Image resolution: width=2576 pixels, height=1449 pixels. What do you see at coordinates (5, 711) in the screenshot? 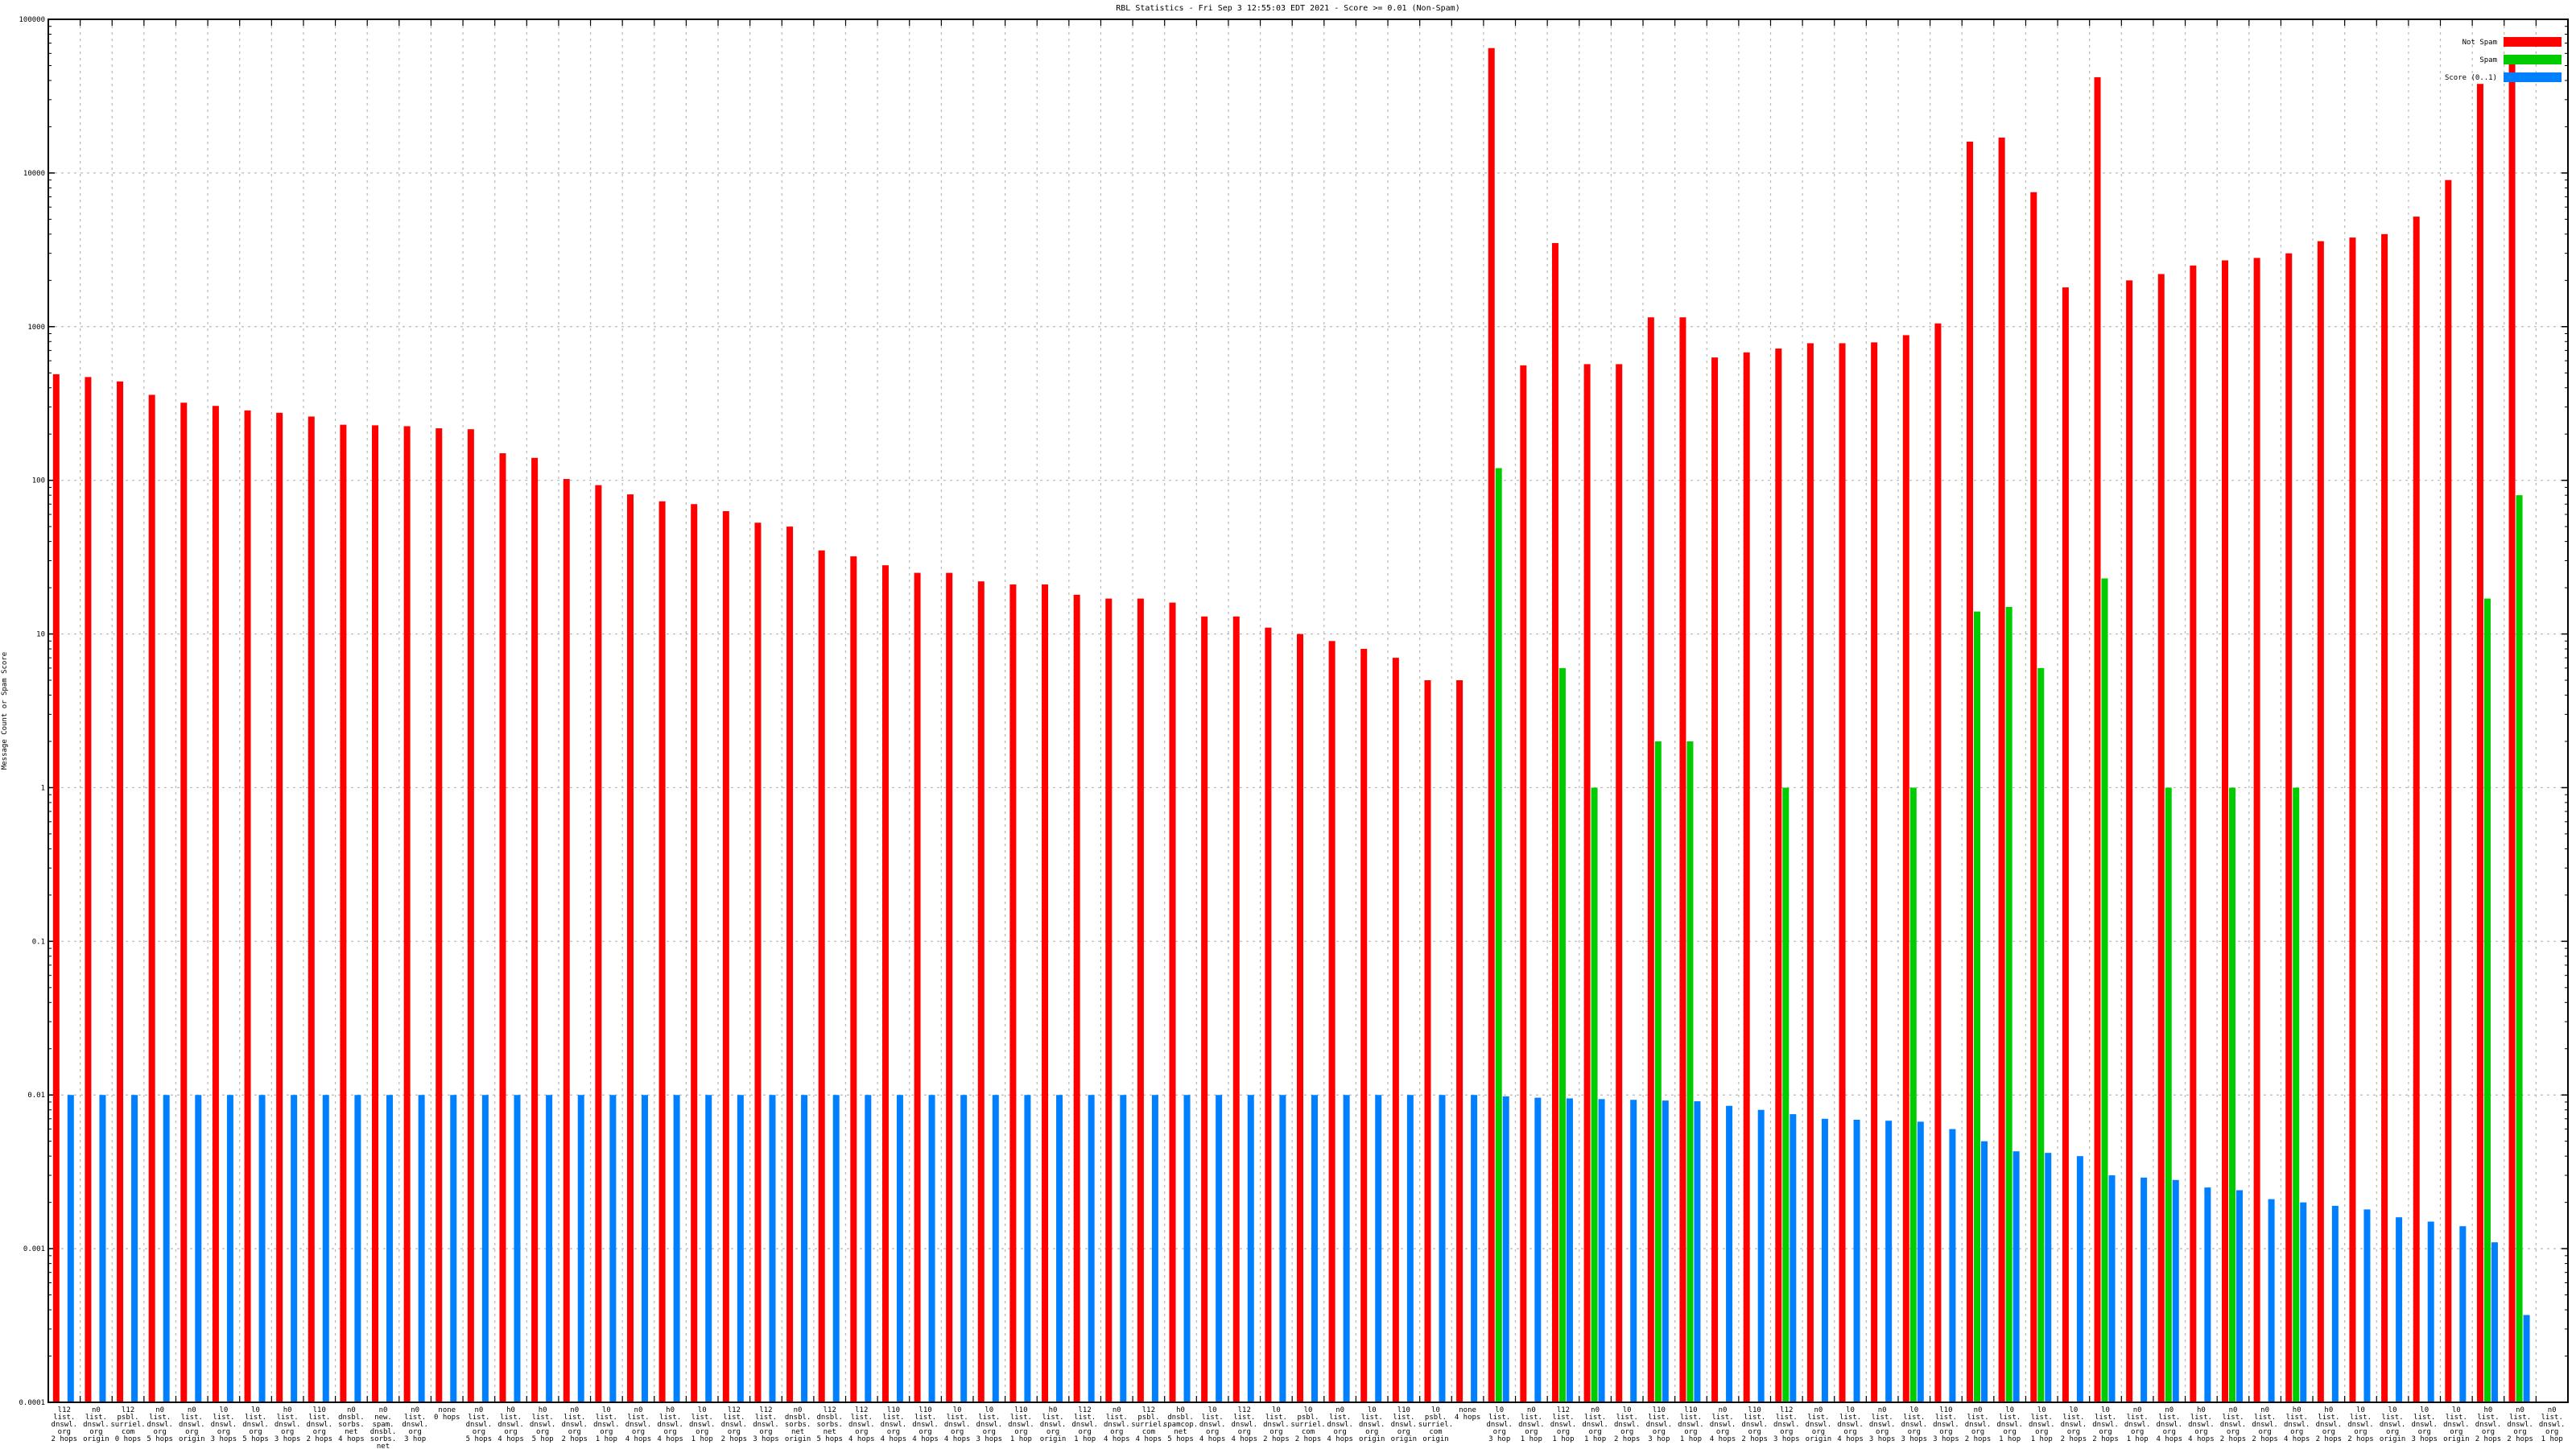
I see `y-axis-label: Message Count or Spam Score` at bounding box center [5, 711].